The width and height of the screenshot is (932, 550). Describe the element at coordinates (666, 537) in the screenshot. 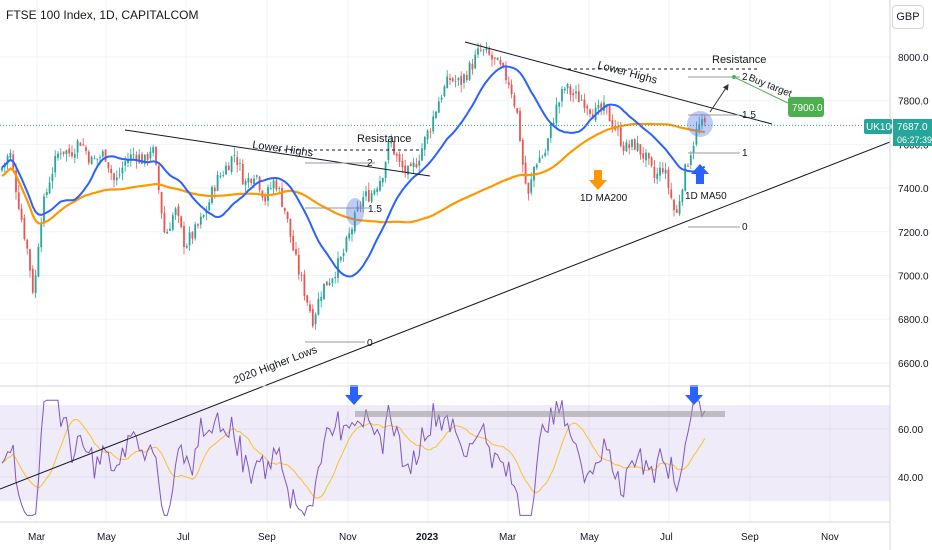

I see `time-tick-label: Jul` at that location.